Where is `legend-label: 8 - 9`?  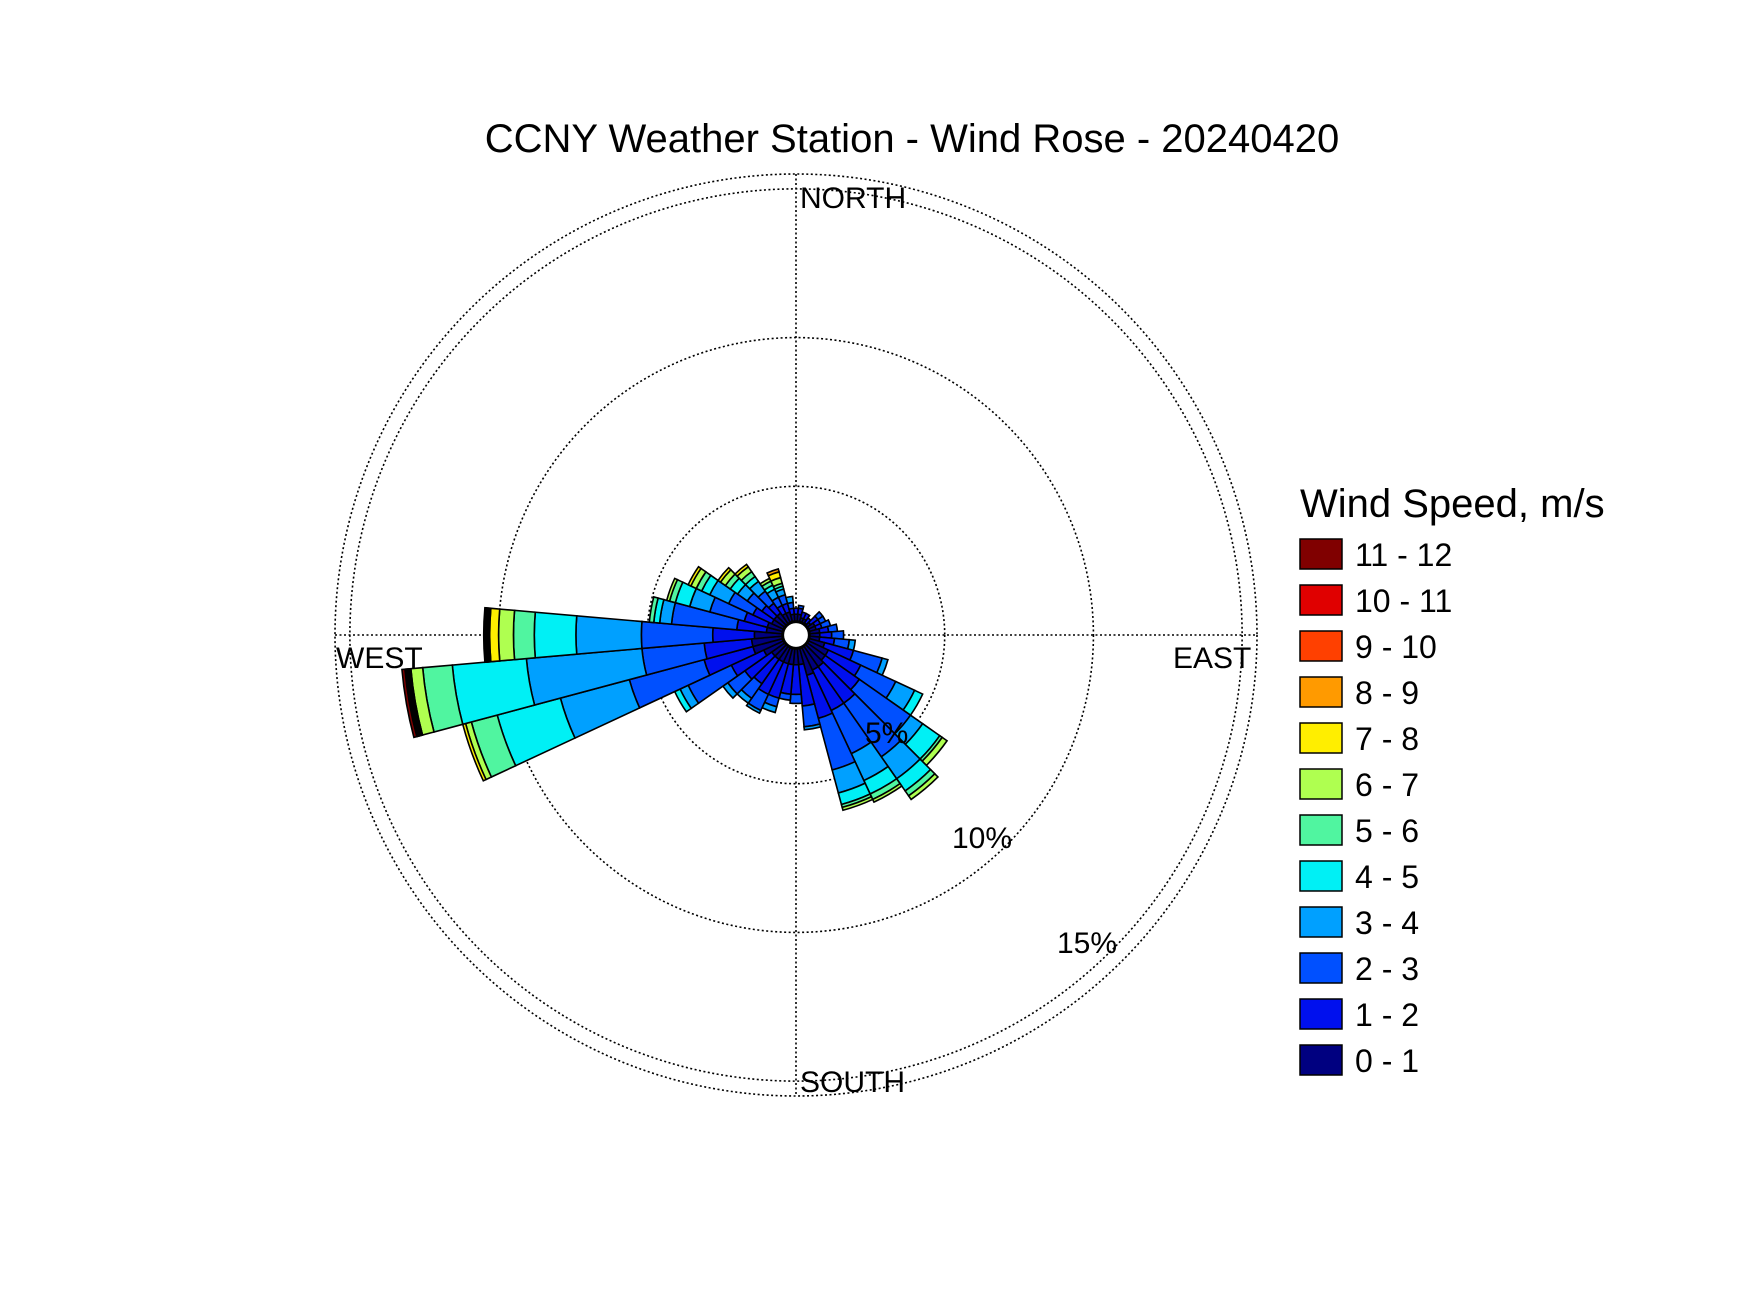 legend-label: 8 - 9 is located at coordinates (1387, 693).